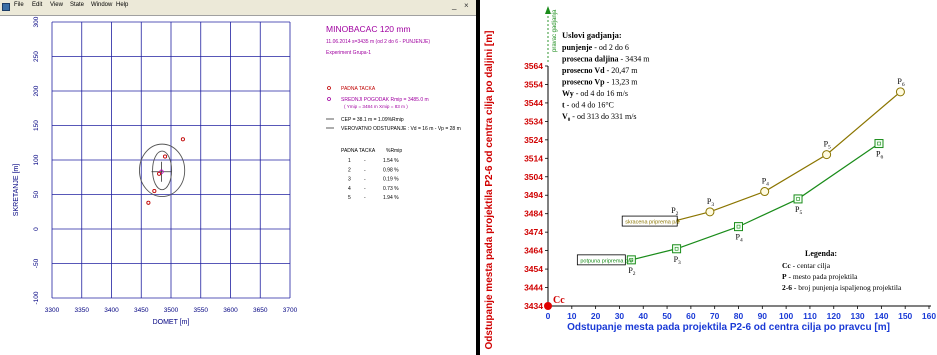 This screenshot has height=355, width=937. I want to click on x-axis-label: DOMET [m], so click(171, 322).